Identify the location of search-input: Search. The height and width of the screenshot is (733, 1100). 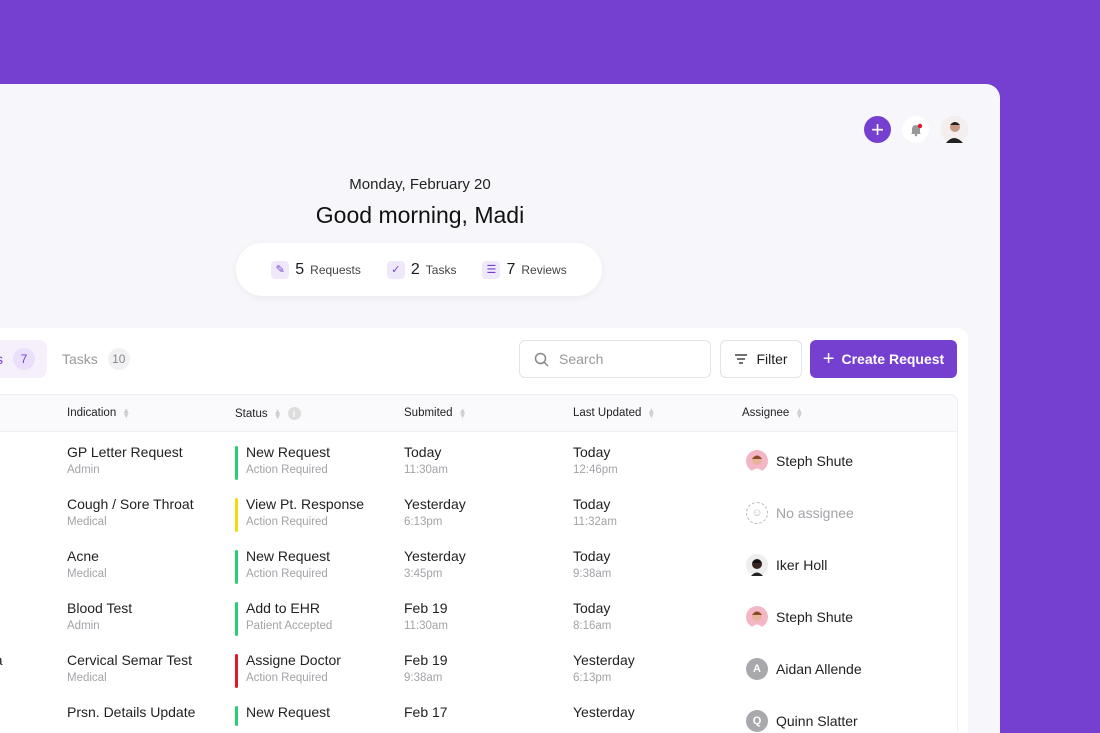
(615, 359).